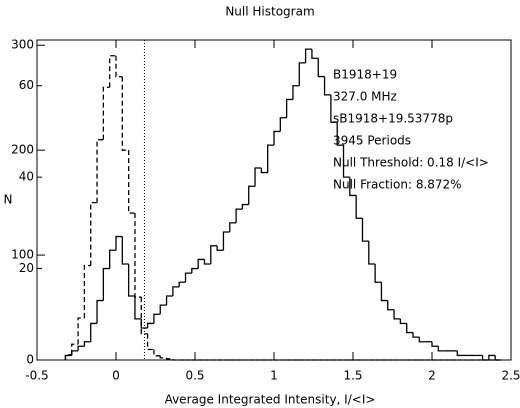  Describe the element at coordinates (26, 85) in the screenshot. I see `y2-tick-label: 60` at that location.